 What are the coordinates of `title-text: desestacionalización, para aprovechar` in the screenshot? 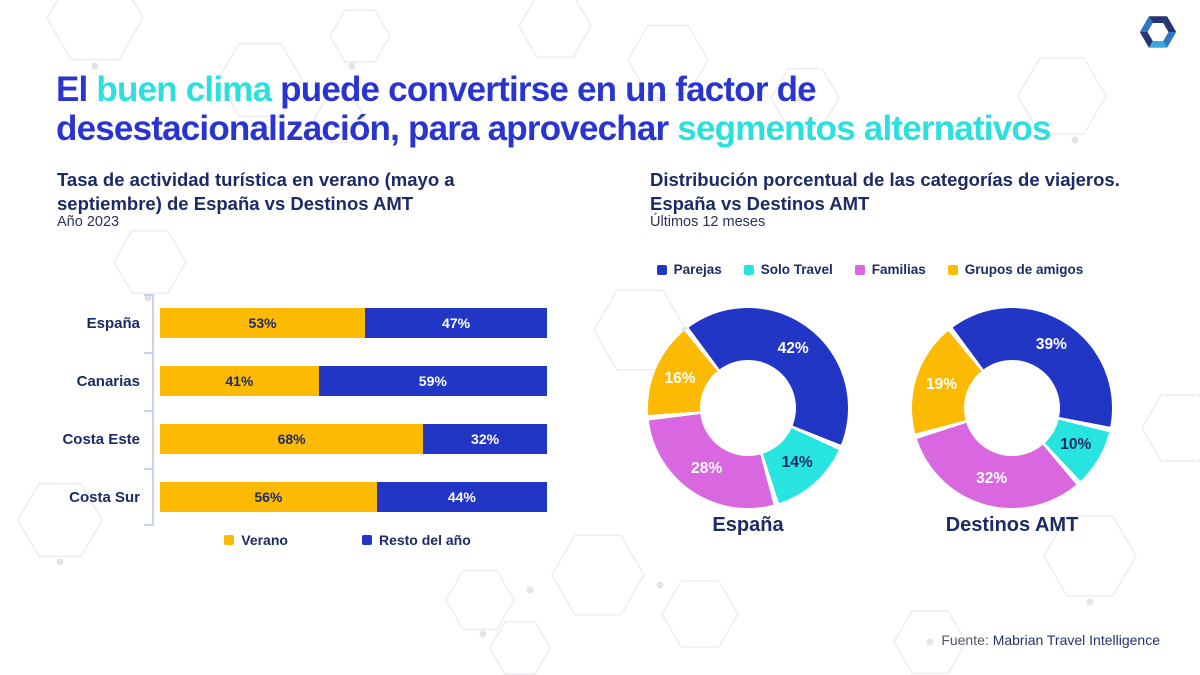 It's located at (367, 128).